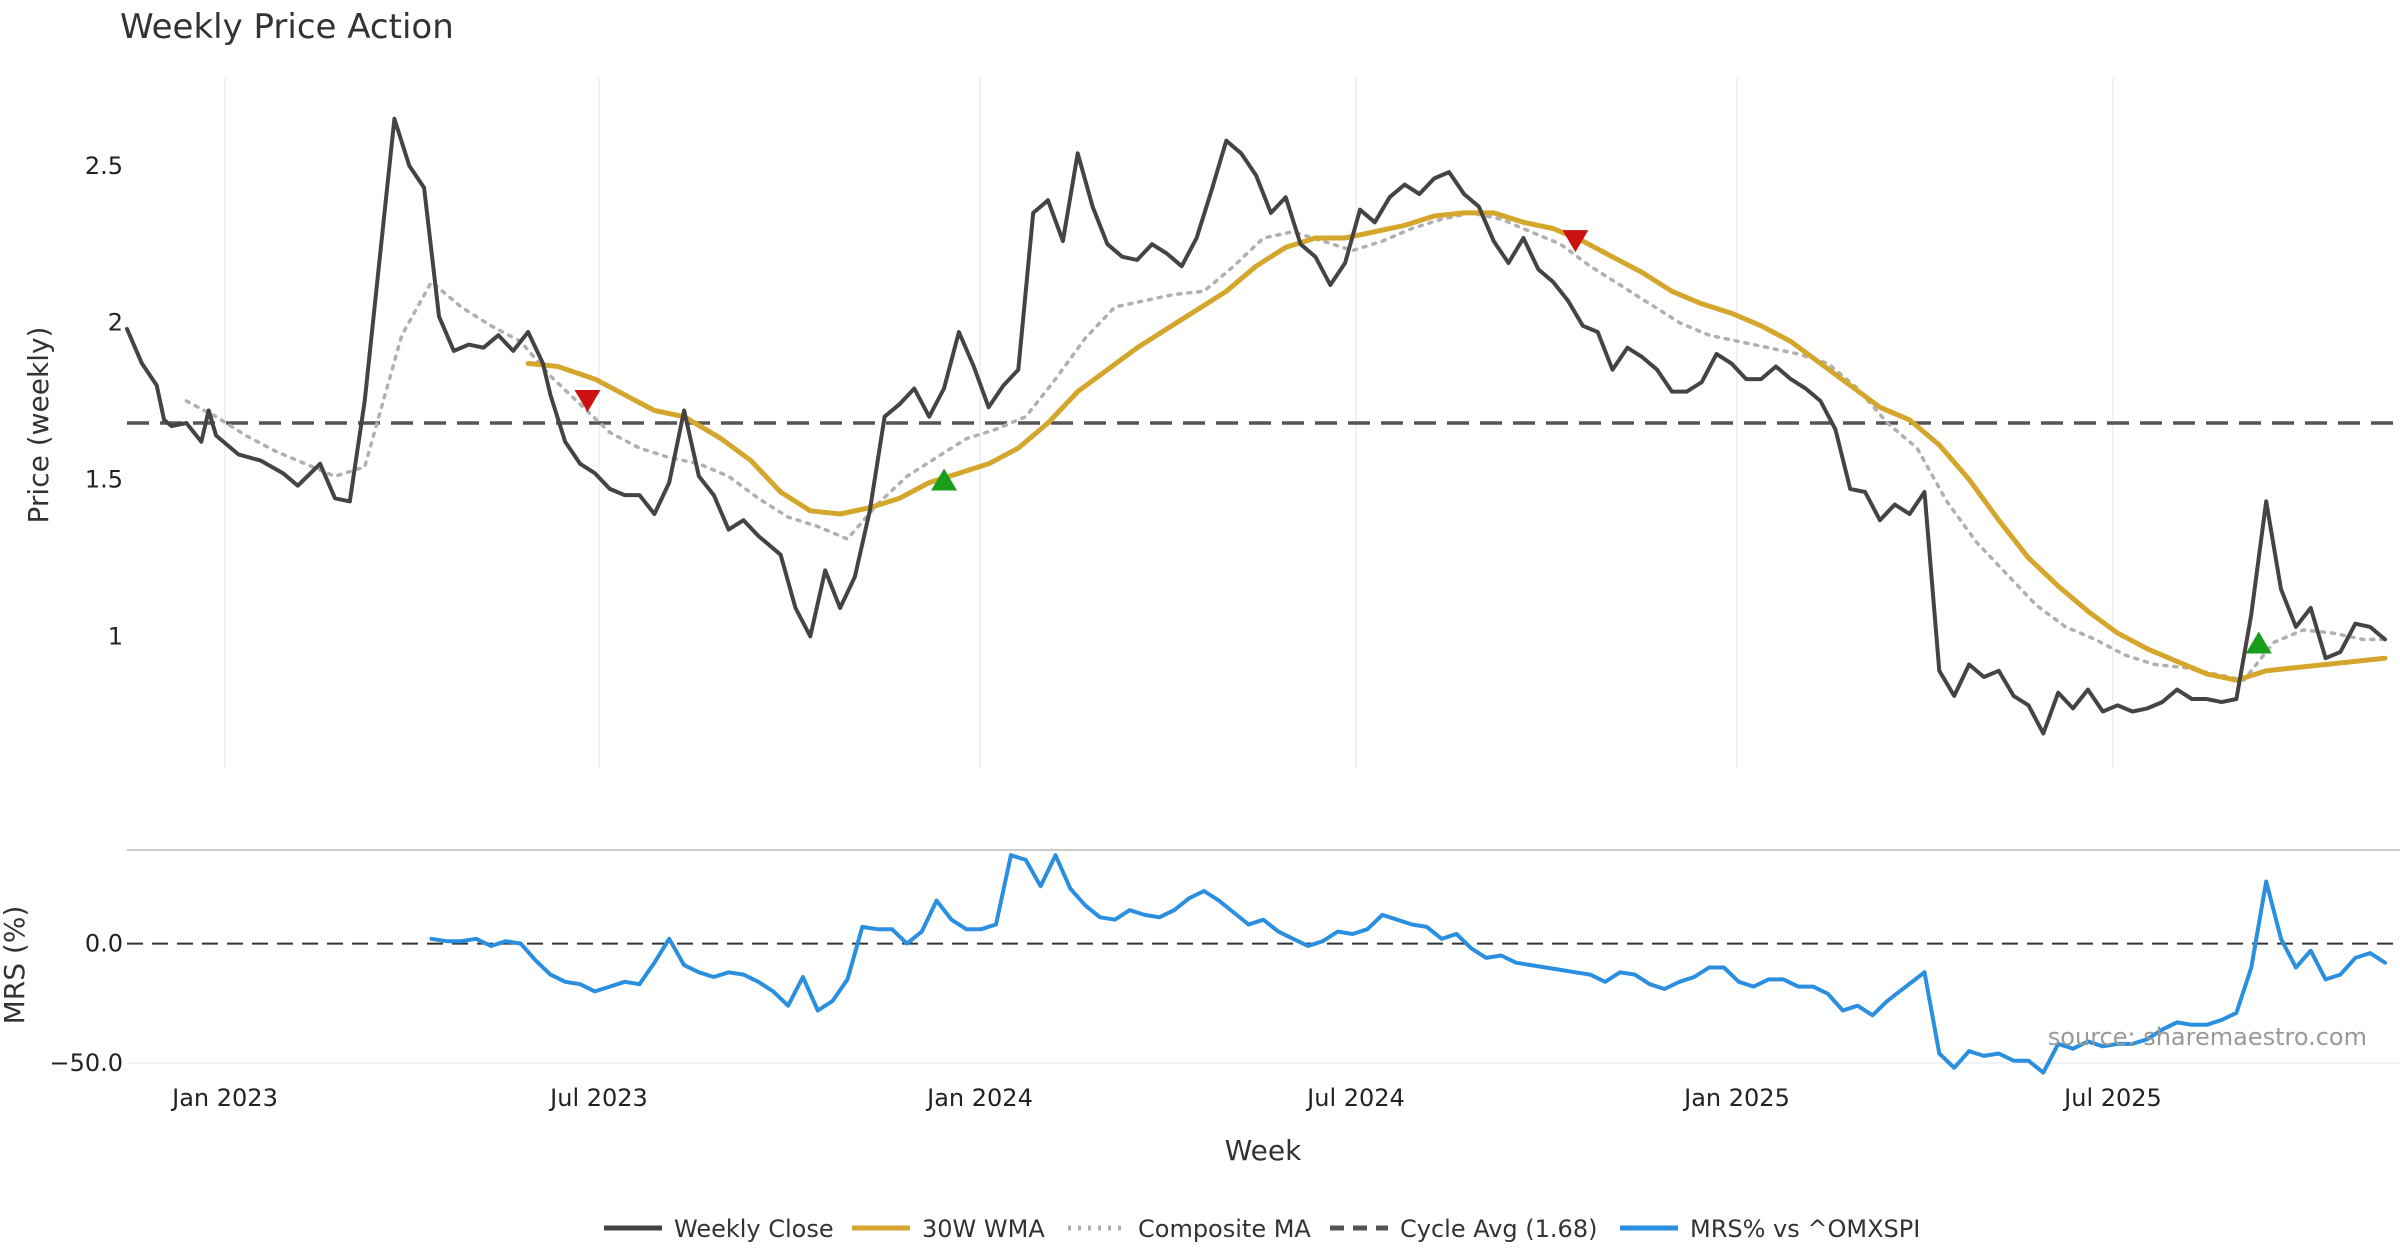  What do you see at coordinates (1355, 1098) in the screenshot?
I see `x-tick-label: Jul 2024` at bounding box center [1355, 1098].